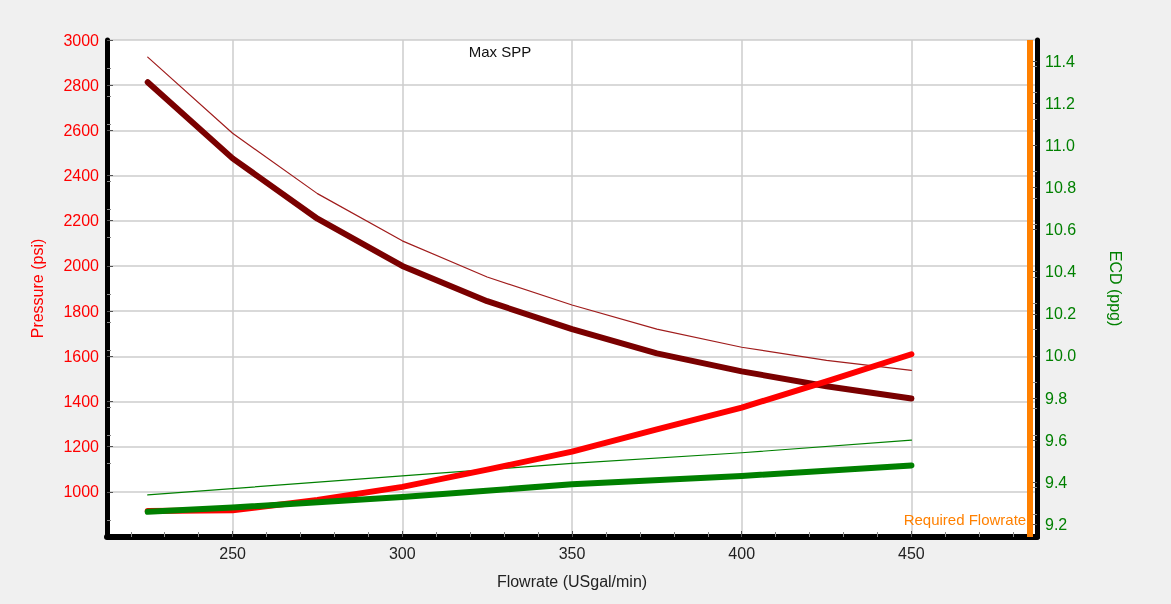  Describe the element at coordinates (1060, 145) in the screenshot. I see `y2-tick-label: 11.0` at that location.